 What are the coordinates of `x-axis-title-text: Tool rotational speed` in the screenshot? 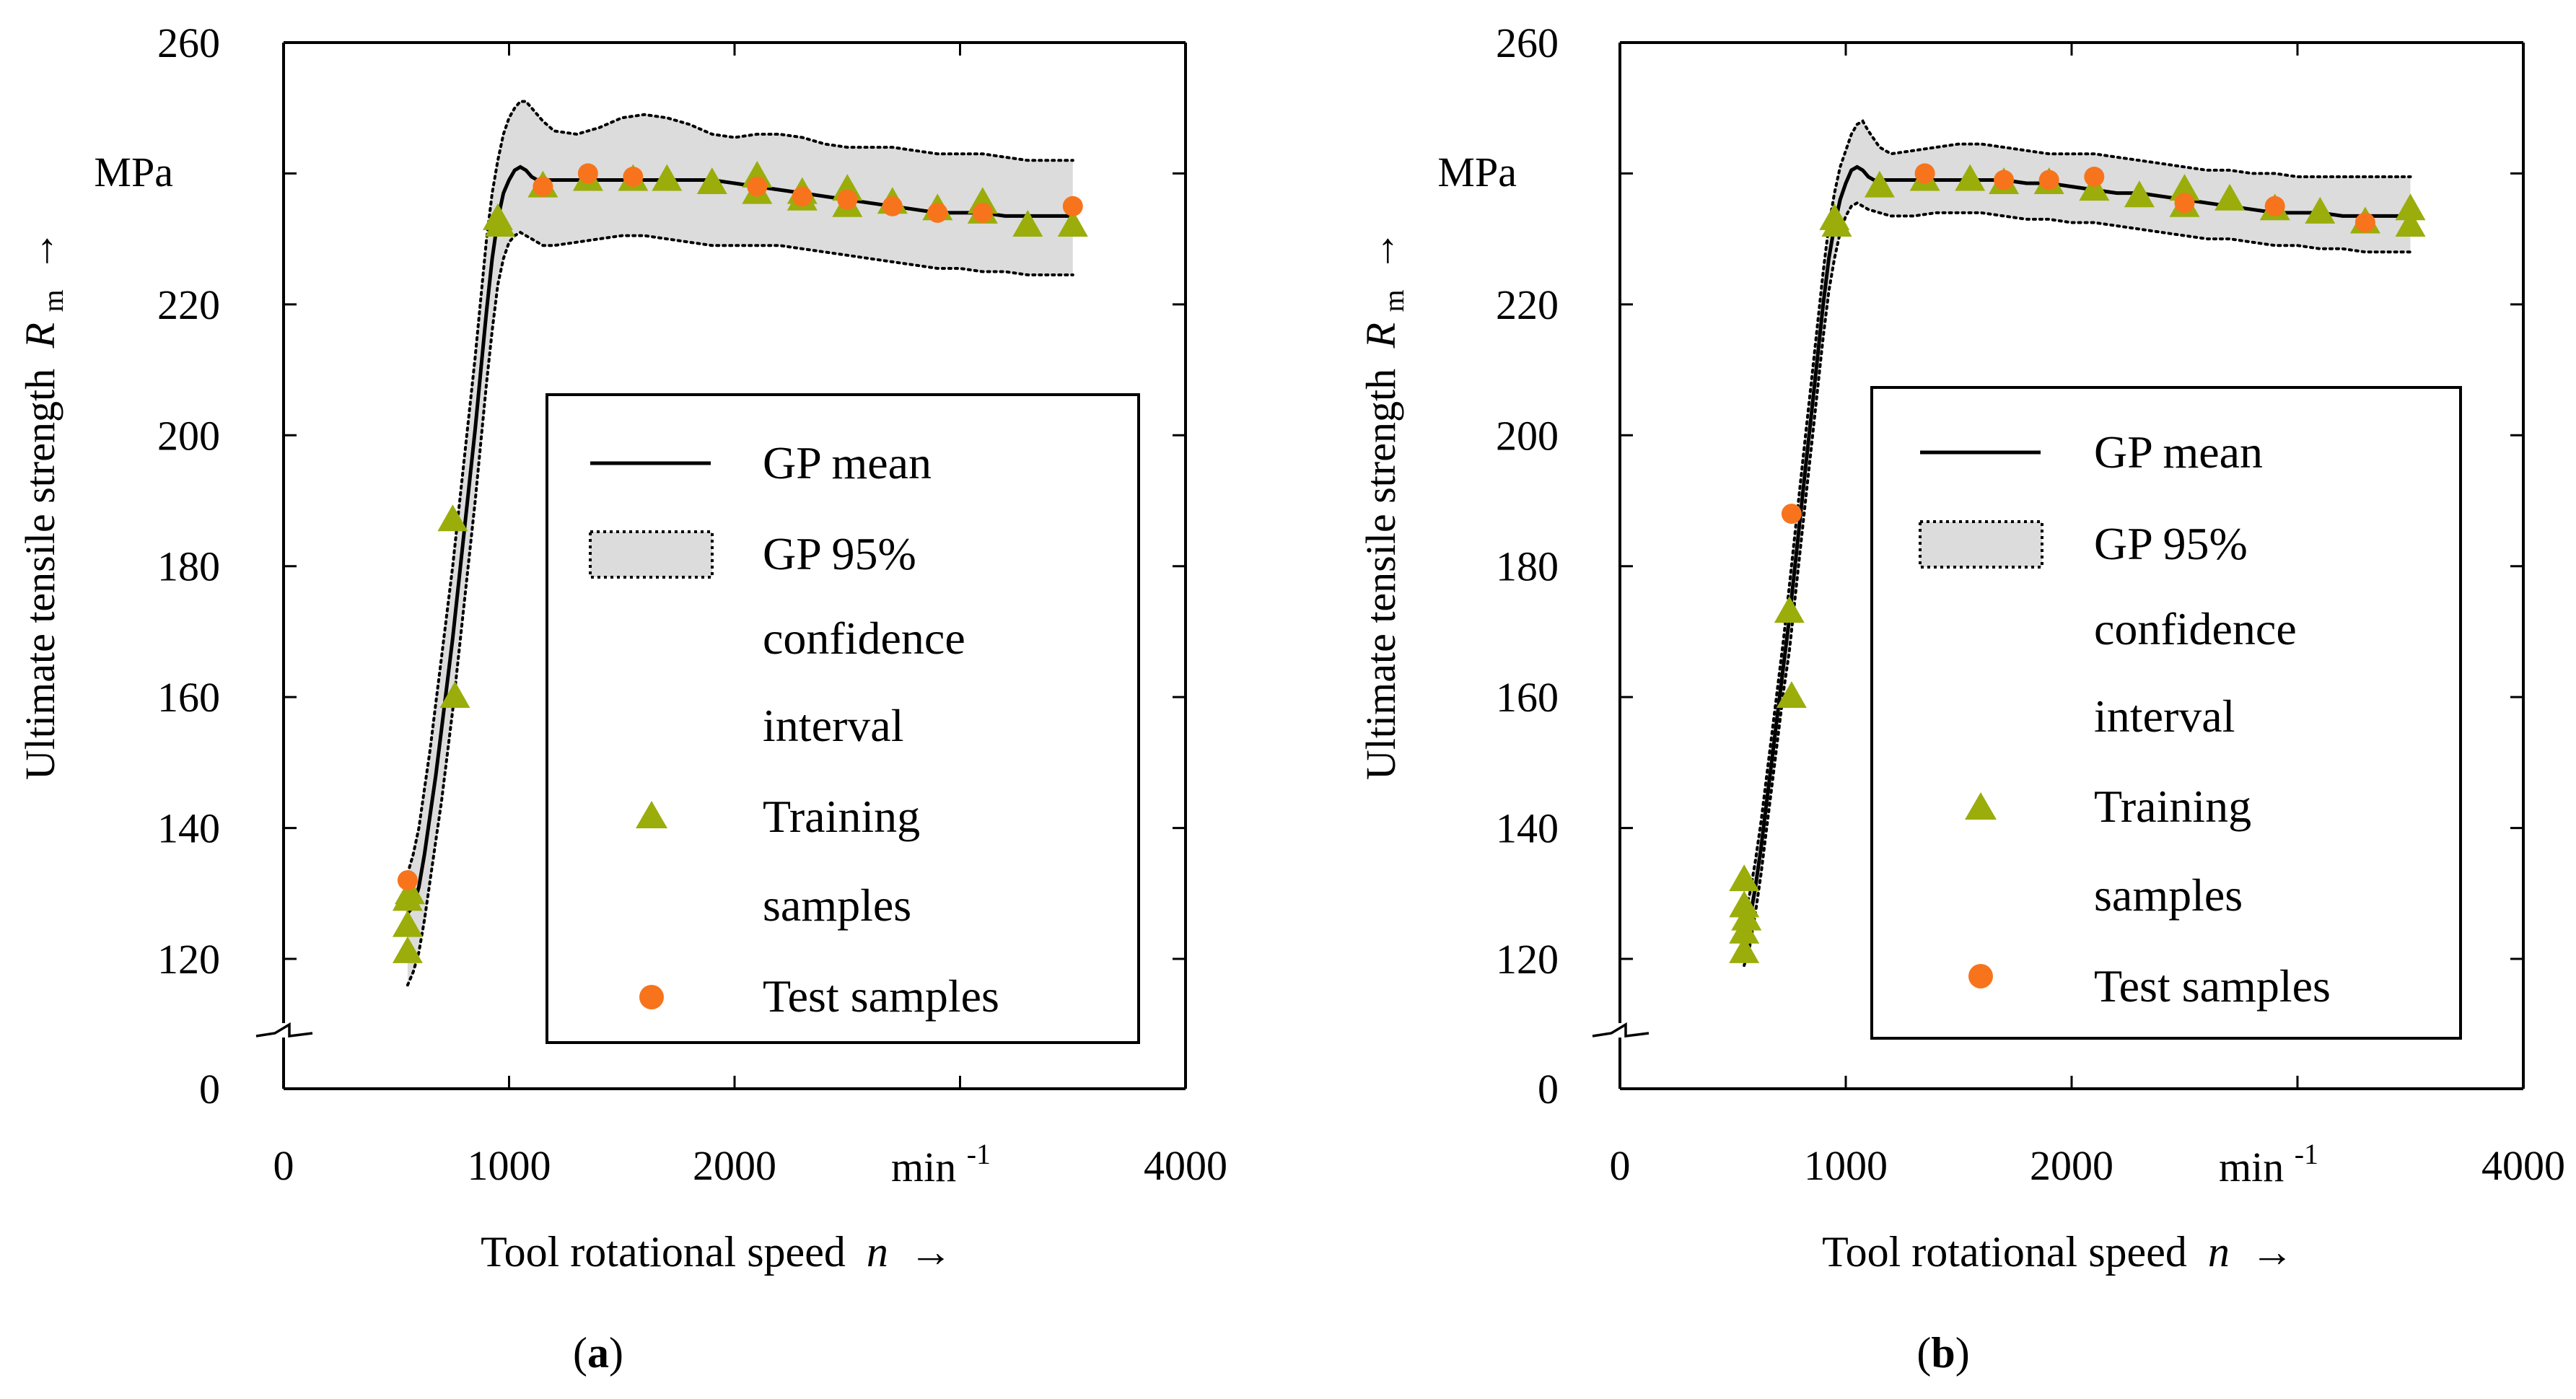 It's located at (2004, 1252).